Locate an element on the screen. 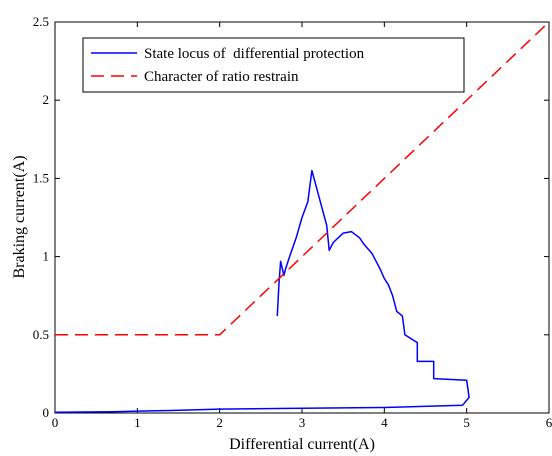  legend-label-restrain: Character of ratio restrain is located at coordinates (221, 77).